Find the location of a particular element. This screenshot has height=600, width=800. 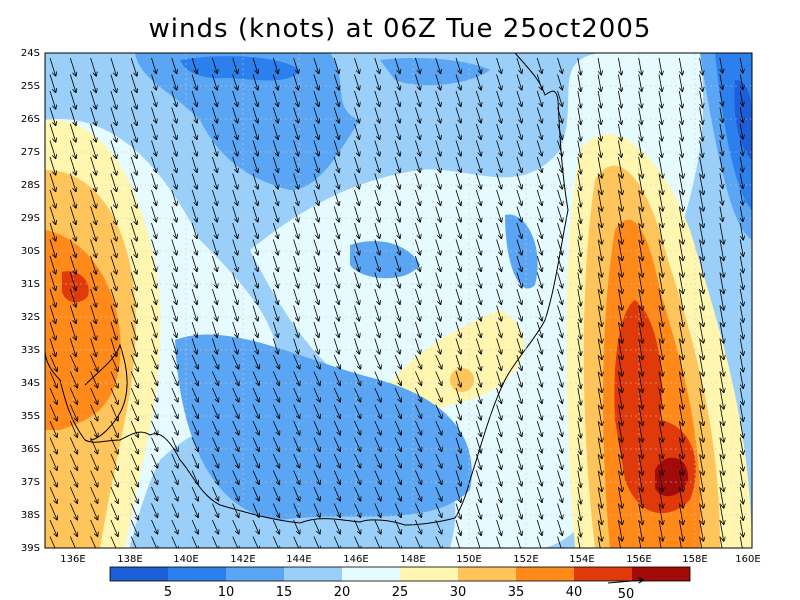

lat-label: 25S is located at coordinates (30, 86).